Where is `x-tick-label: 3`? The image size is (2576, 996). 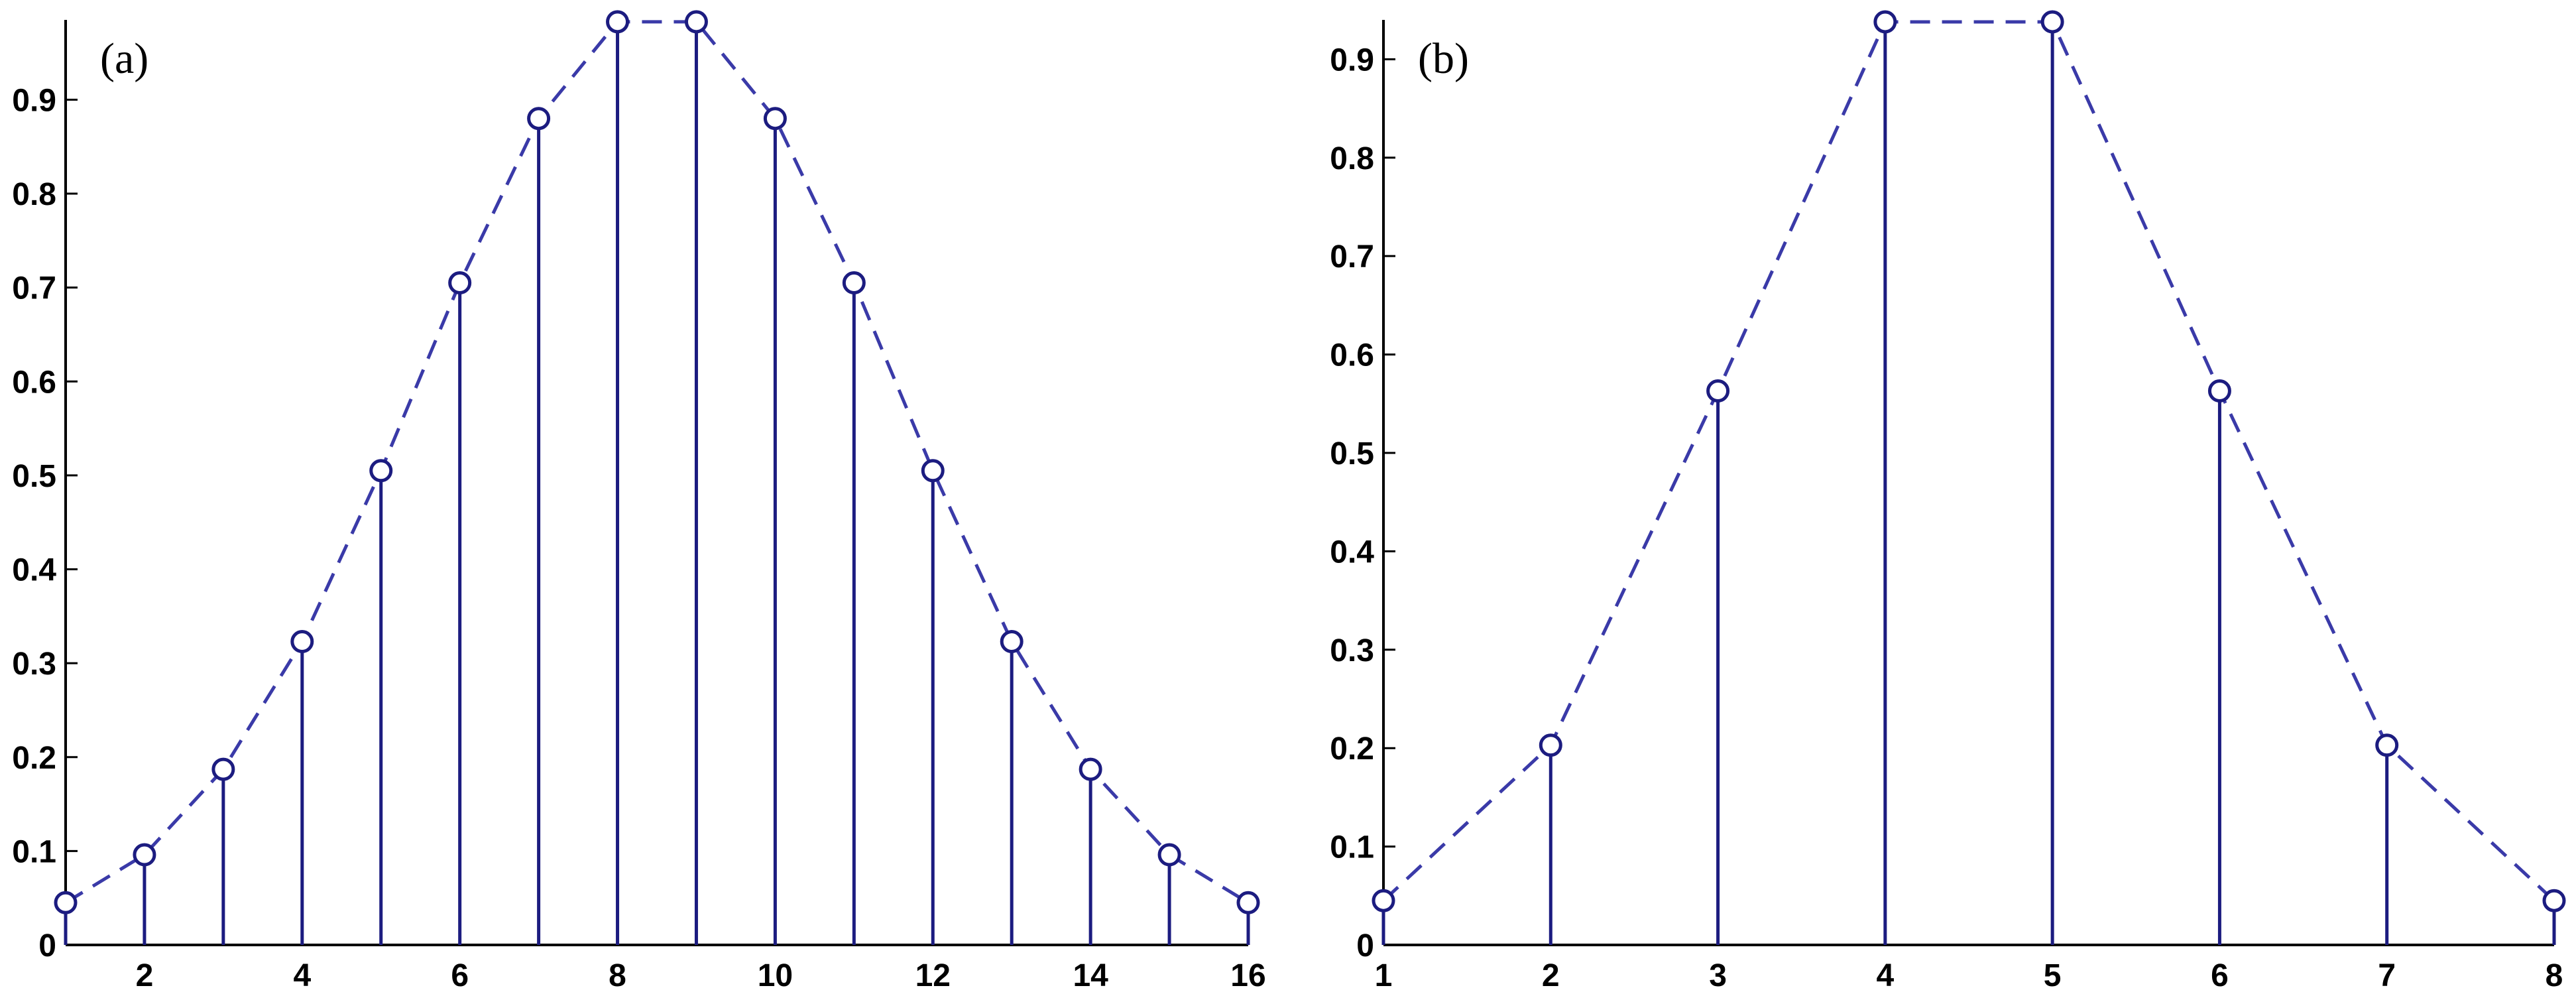 x-tick-label: 3 is located at coordinates (1718, 976).